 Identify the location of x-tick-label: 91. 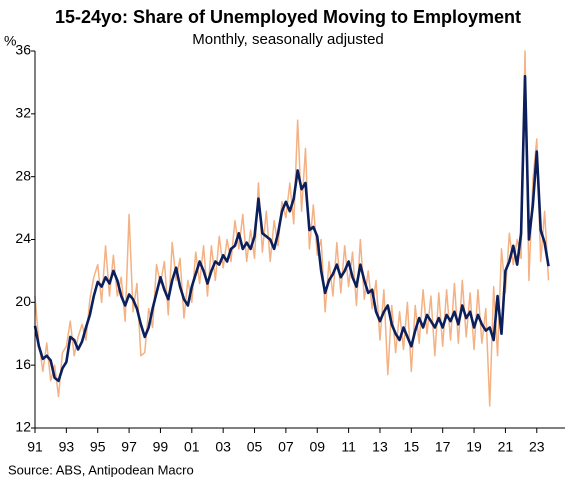
(35, 447).